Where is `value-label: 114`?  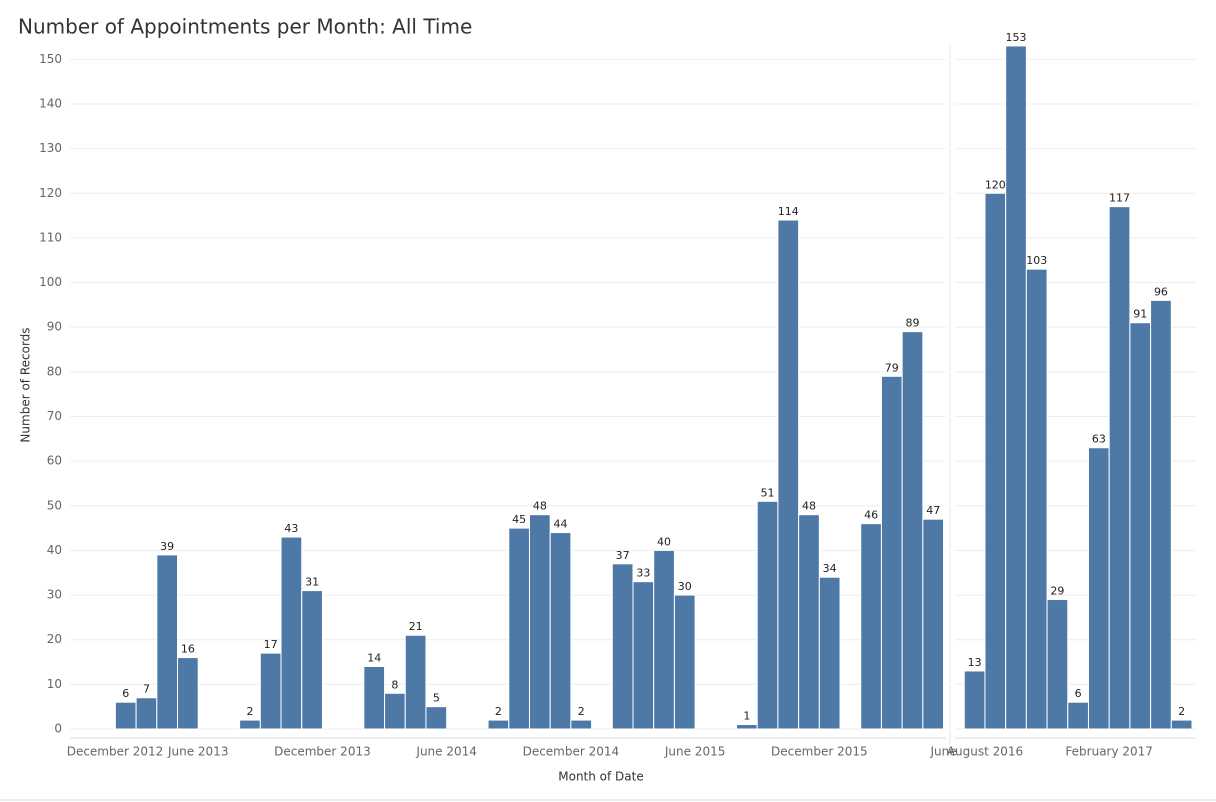 value-label: 114 is located at coordinates (788, 211).